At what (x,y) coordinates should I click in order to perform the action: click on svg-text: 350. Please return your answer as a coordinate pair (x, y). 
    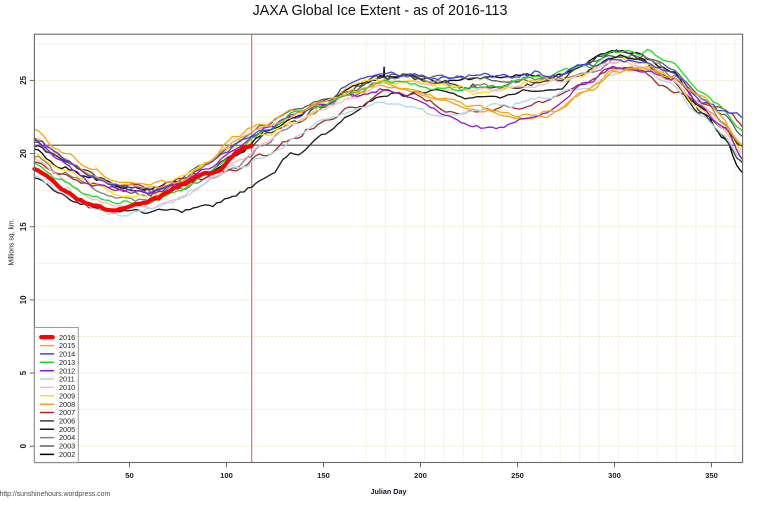
    Looking at the image, I should click on (711, 475).